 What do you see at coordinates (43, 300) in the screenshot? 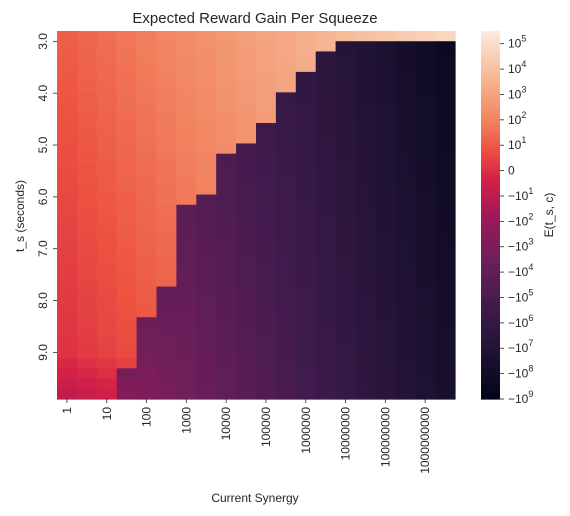
I see `y-tick-label: 8.0` at bounding box center [43, 300].